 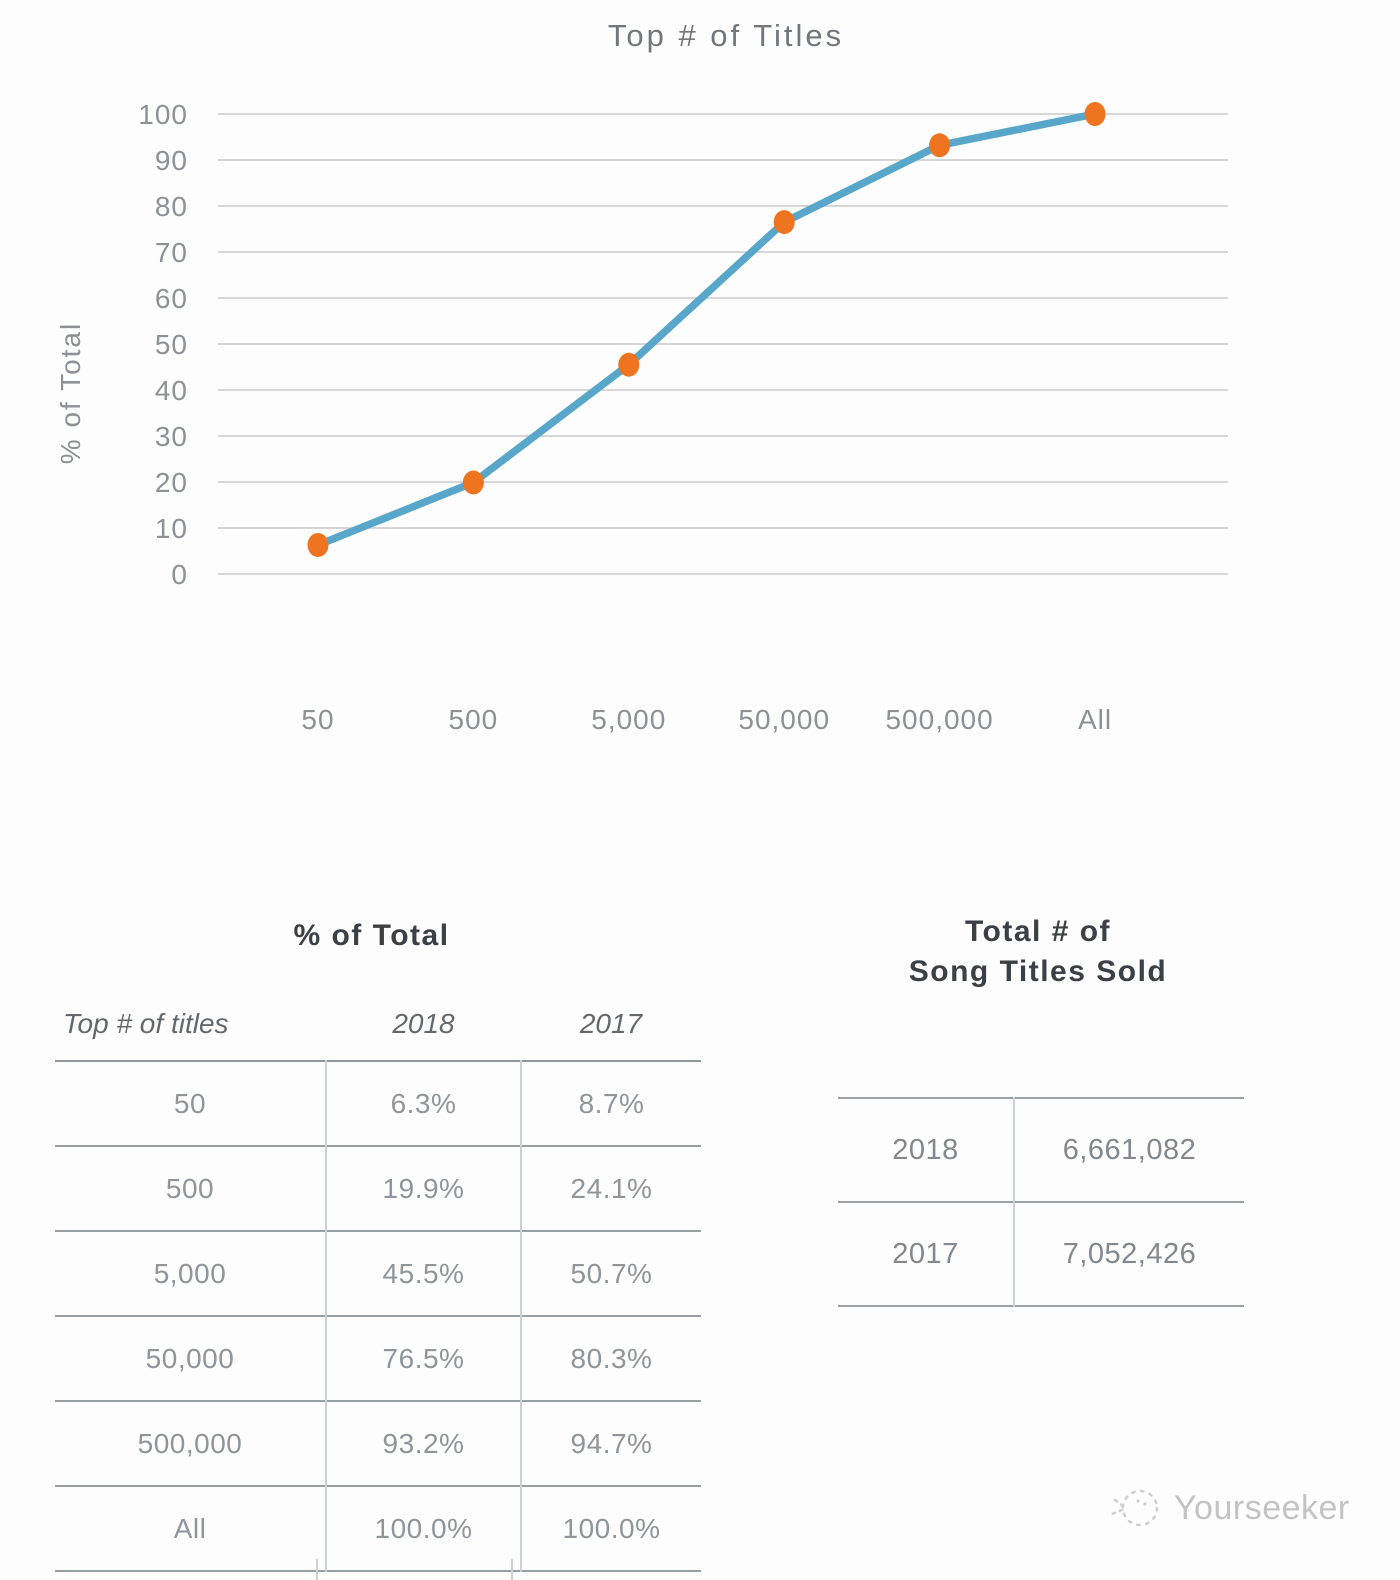 I want to click on table-cell: 76.5%, so click(x=423, y=1358).